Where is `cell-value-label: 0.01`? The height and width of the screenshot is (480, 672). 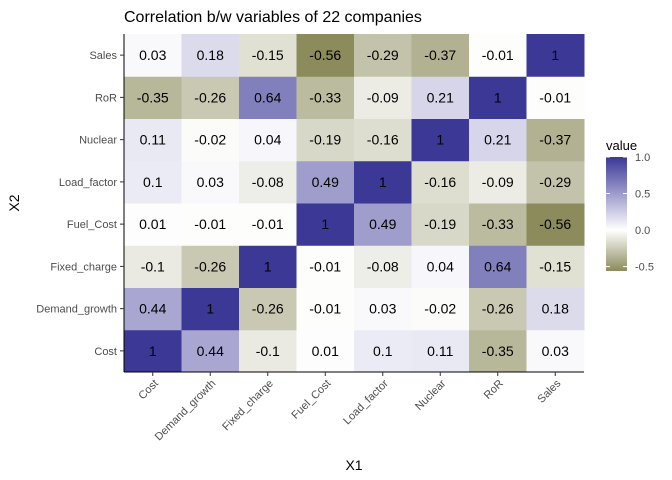
cell-value-label: 0.01 is located at coordinates (152, 224).